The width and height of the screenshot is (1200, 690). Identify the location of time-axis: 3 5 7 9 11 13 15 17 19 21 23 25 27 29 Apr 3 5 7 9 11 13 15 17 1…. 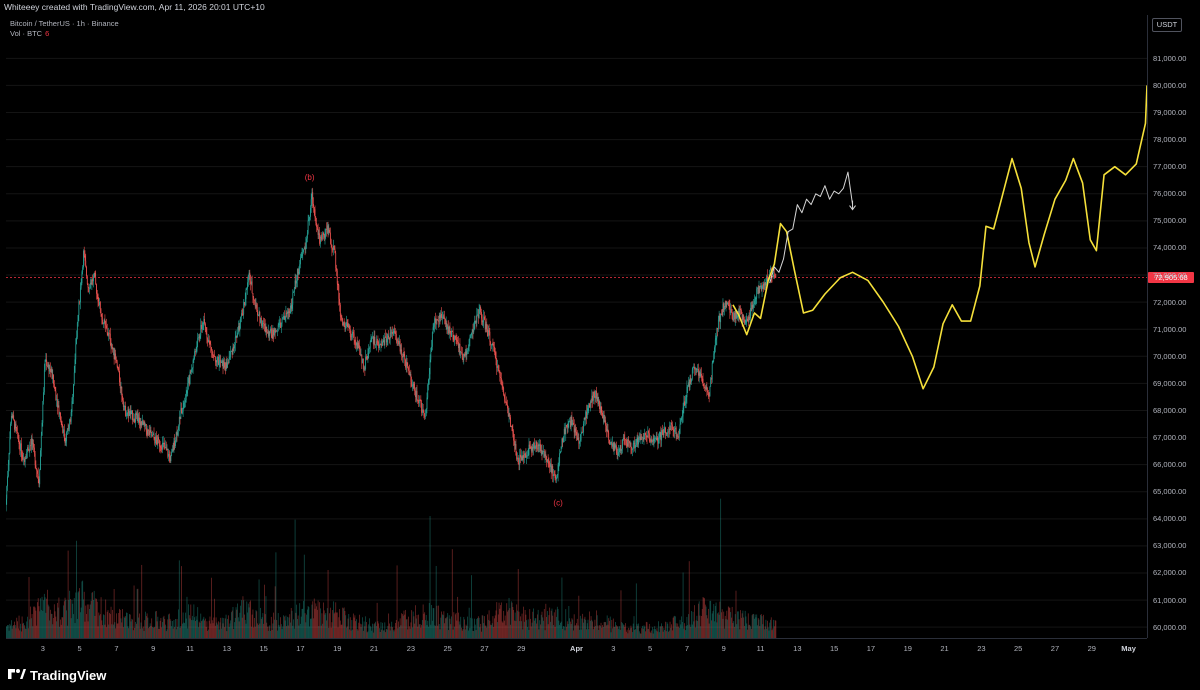
(576, 649).